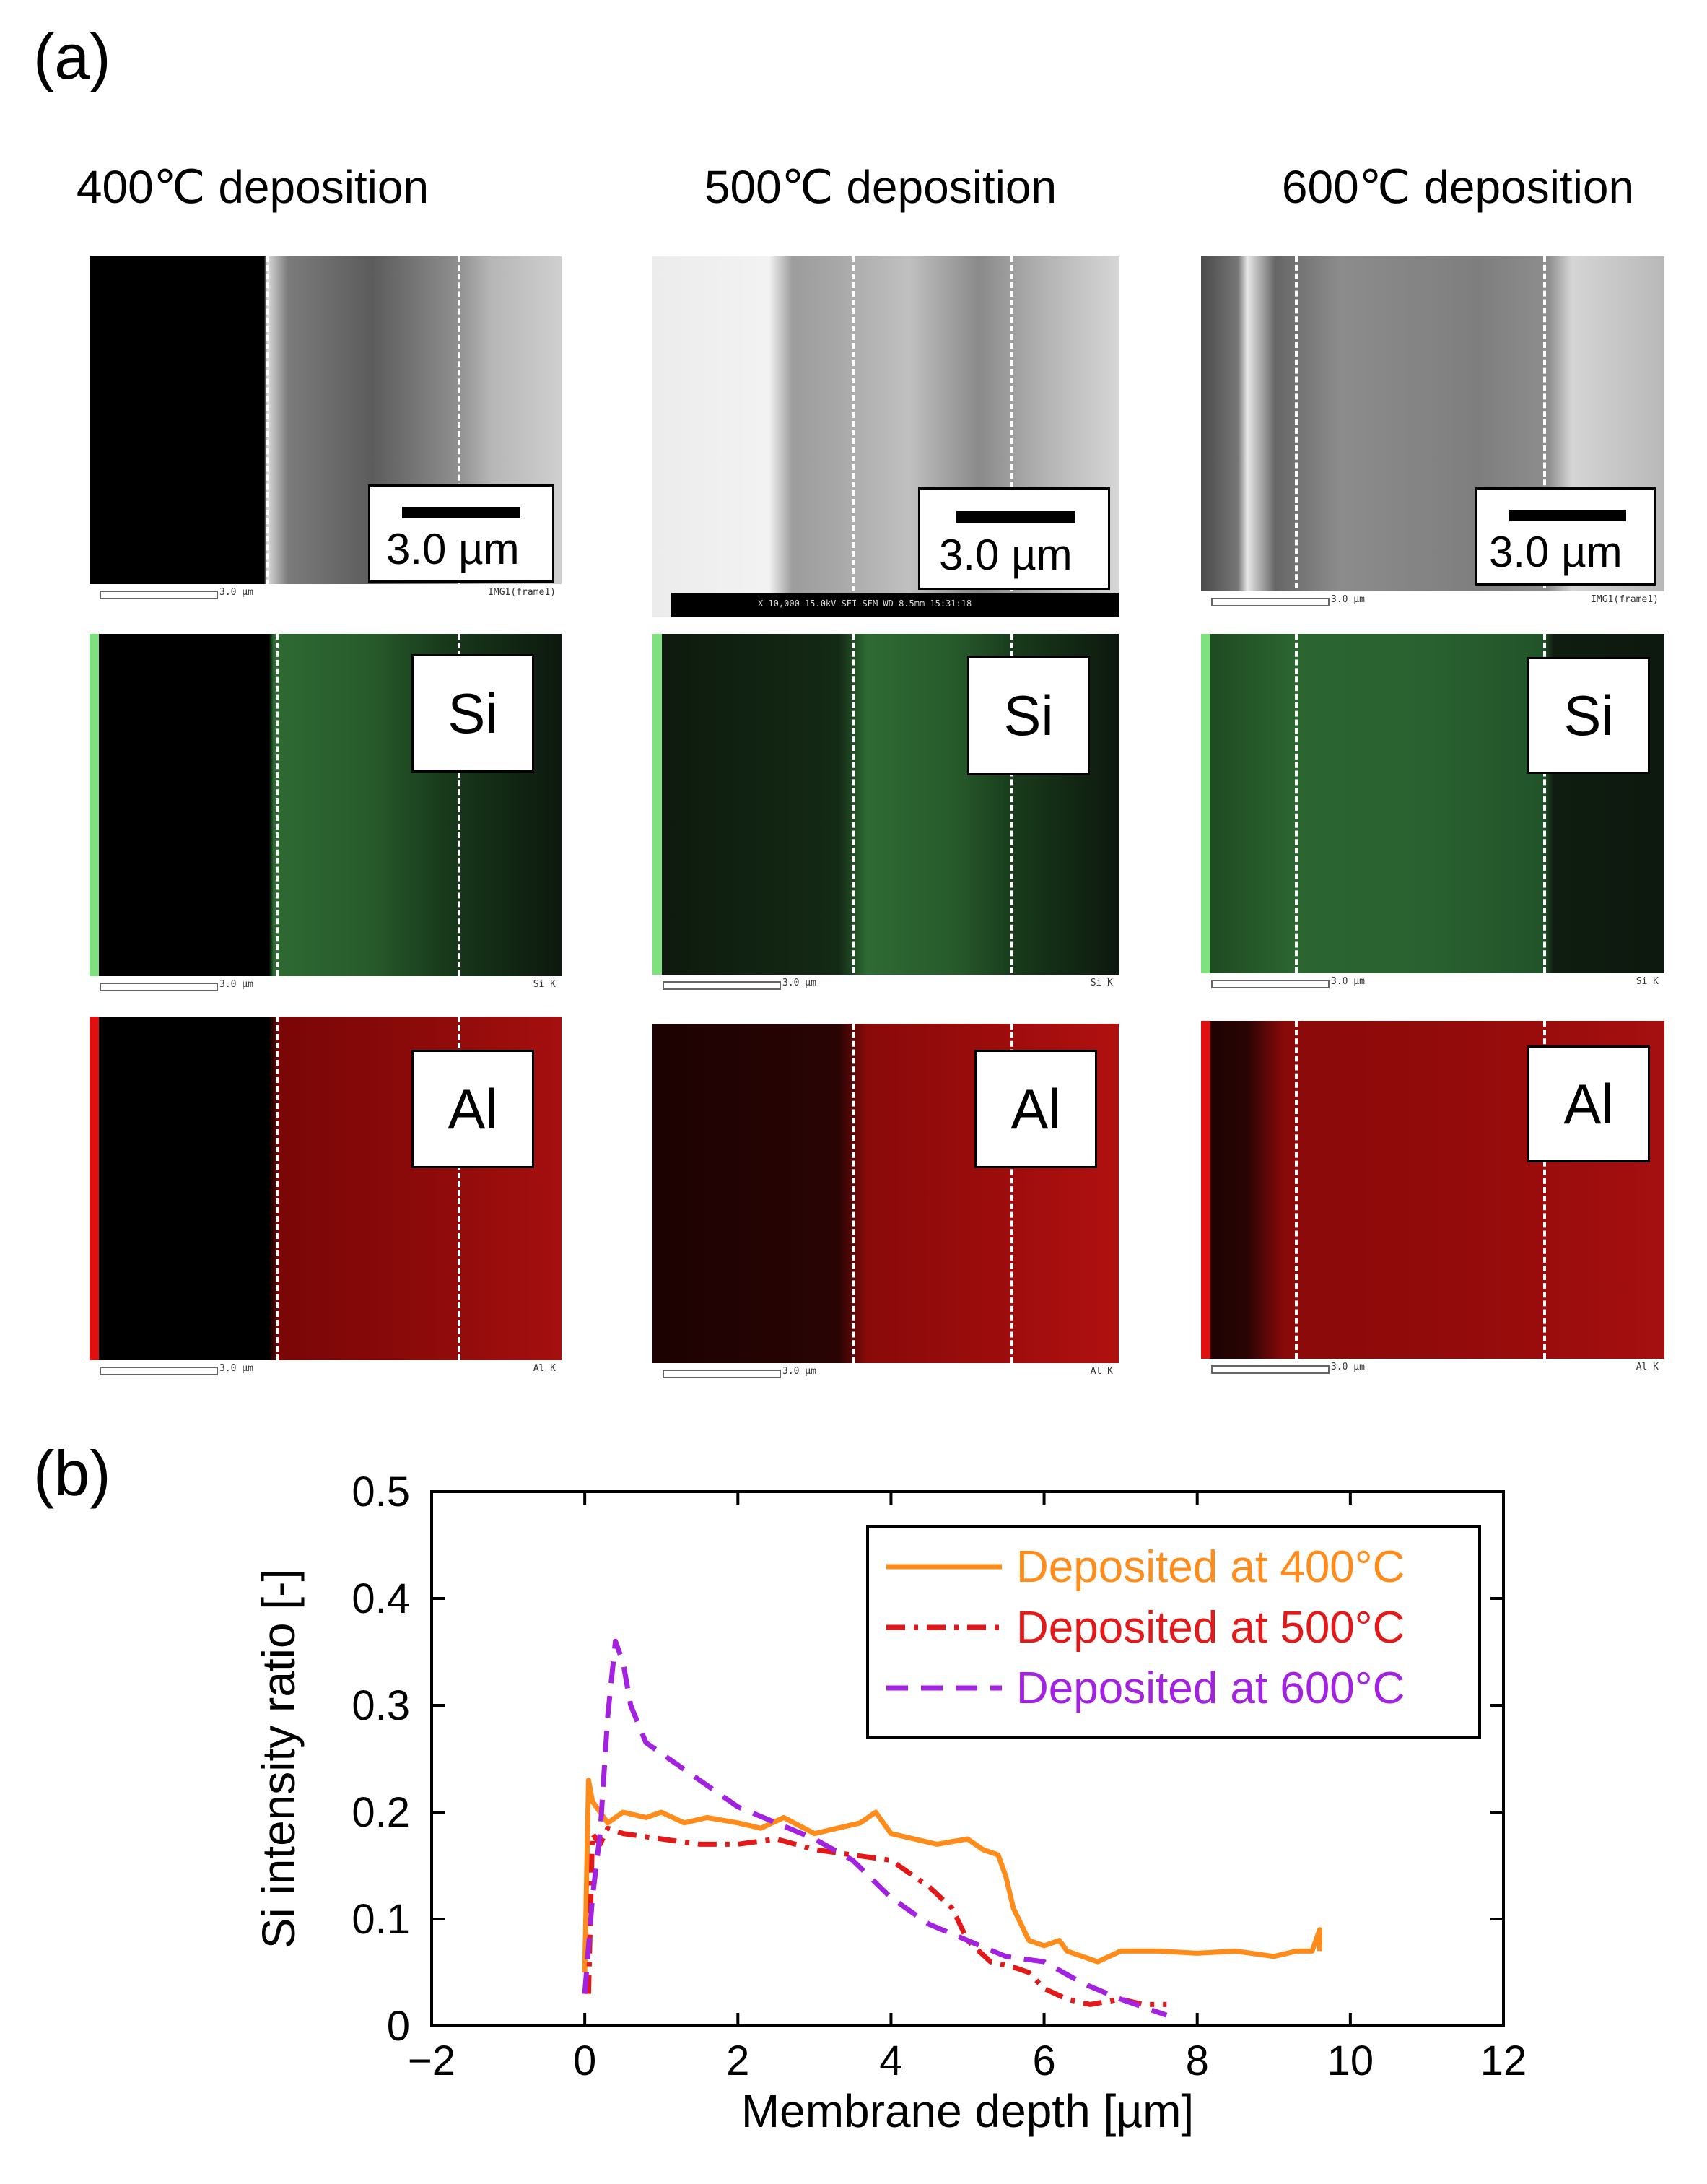 The height and width of the screenshot is (2184, 1707). I want to click on al-map-400: Al 3.0 µm Al K, so click(326, 1198).